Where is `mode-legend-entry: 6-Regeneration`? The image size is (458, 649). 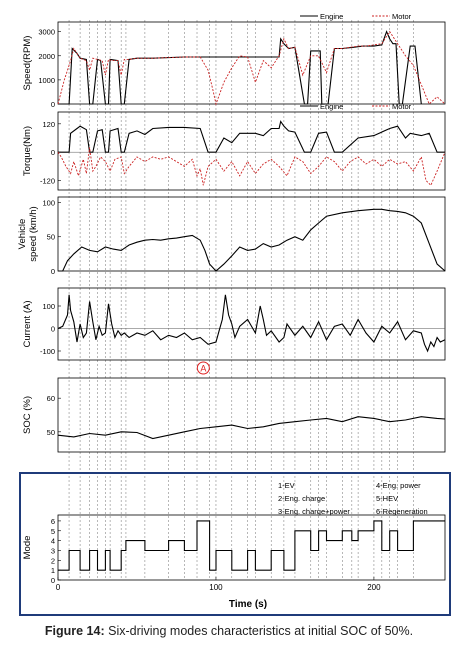 mode-legend-entry: 6-Regeneration is located at coordinates (402, 511).